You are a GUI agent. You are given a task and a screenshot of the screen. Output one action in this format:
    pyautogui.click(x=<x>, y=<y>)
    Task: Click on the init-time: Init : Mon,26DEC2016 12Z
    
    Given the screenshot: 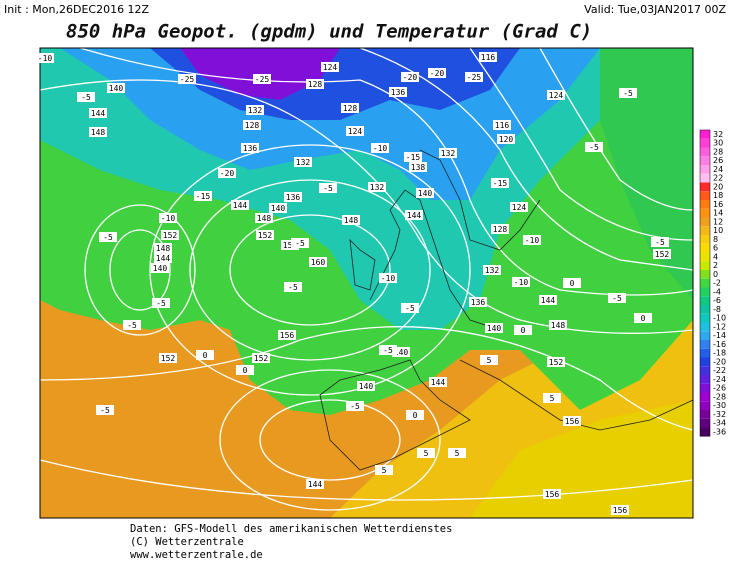 What is the action you would take?
    pyautogui.click(x=77, y=9)
    